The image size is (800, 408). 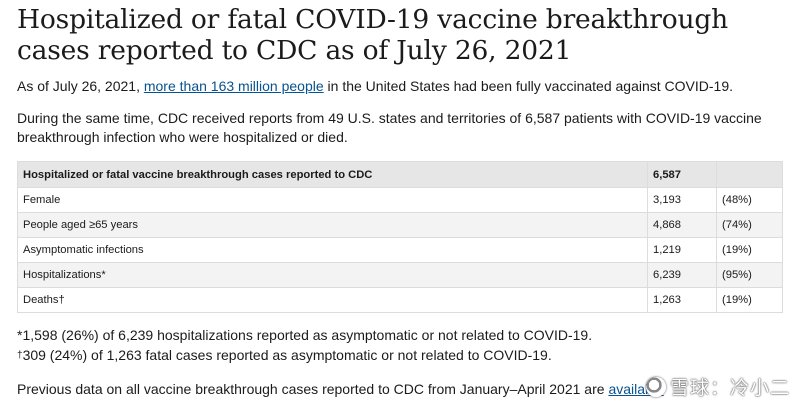 I want to click on table-row: Female 3,193 (48%), so click(x=400, y=200).